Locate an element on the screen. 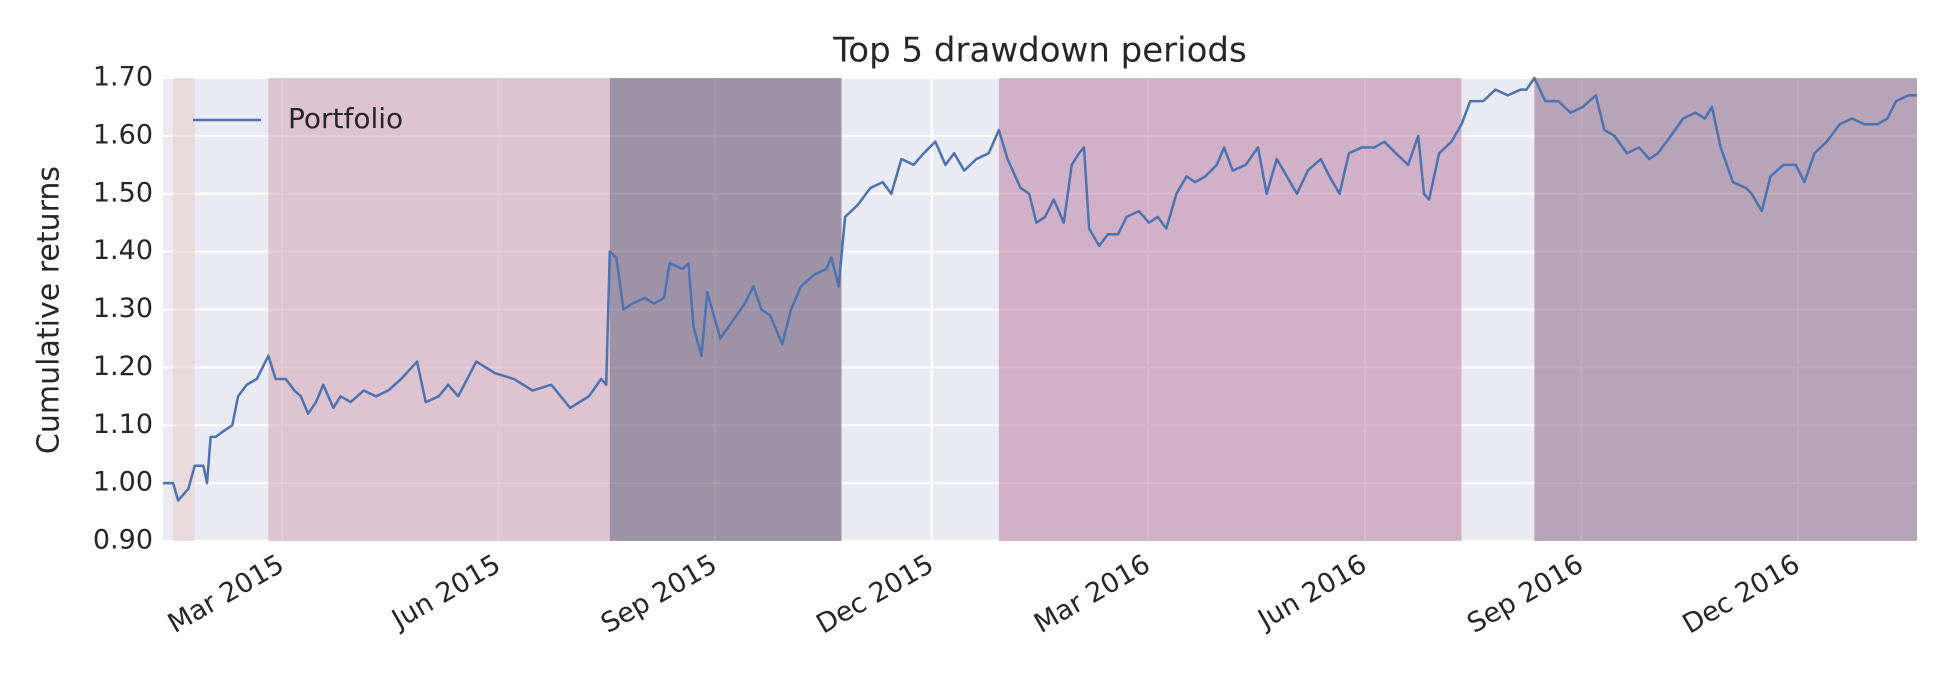 Image resolution: width=1952 pixels, height=688 pixels. y-tick-label: 0.90 is located at coordinates (123, 540).